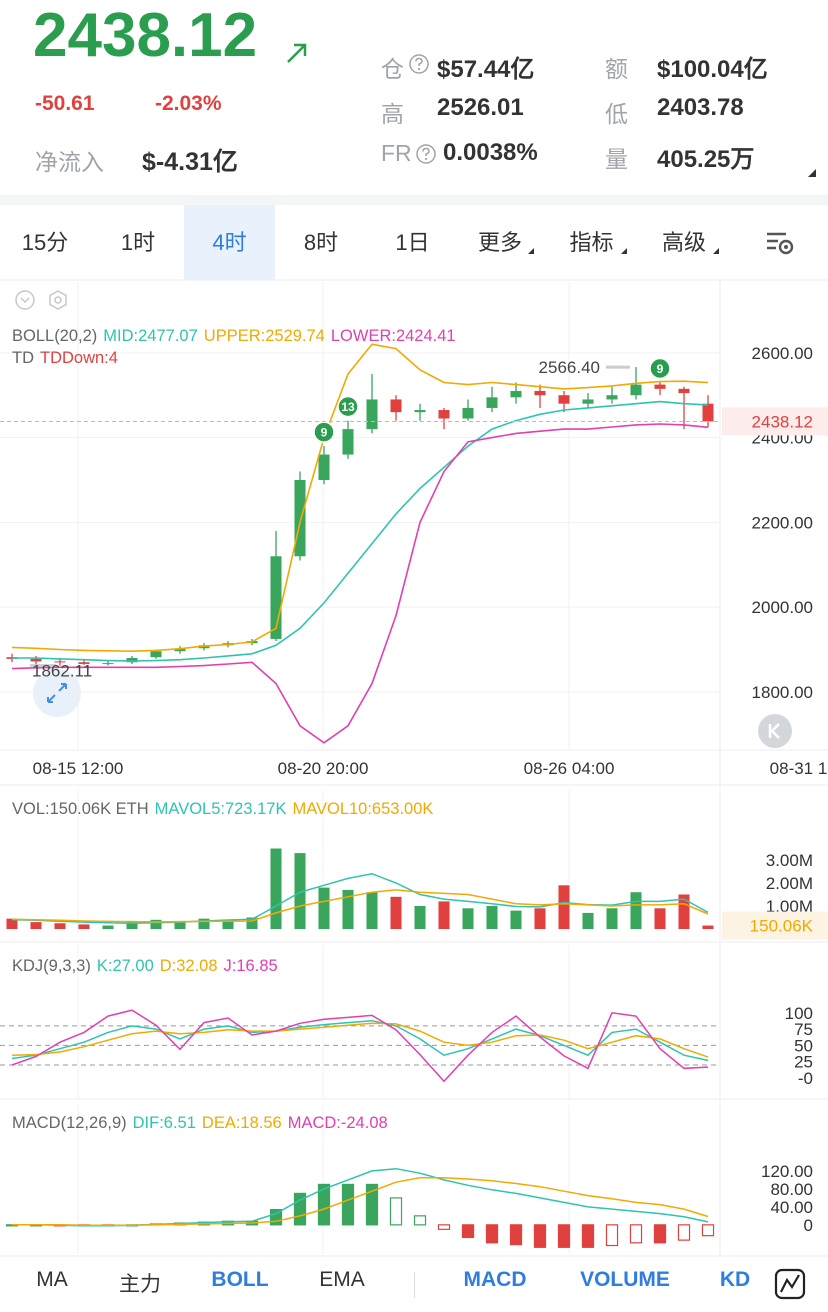 This screenshot has width=828, height=1312. I want to click on divider-band, so click(414, 200).